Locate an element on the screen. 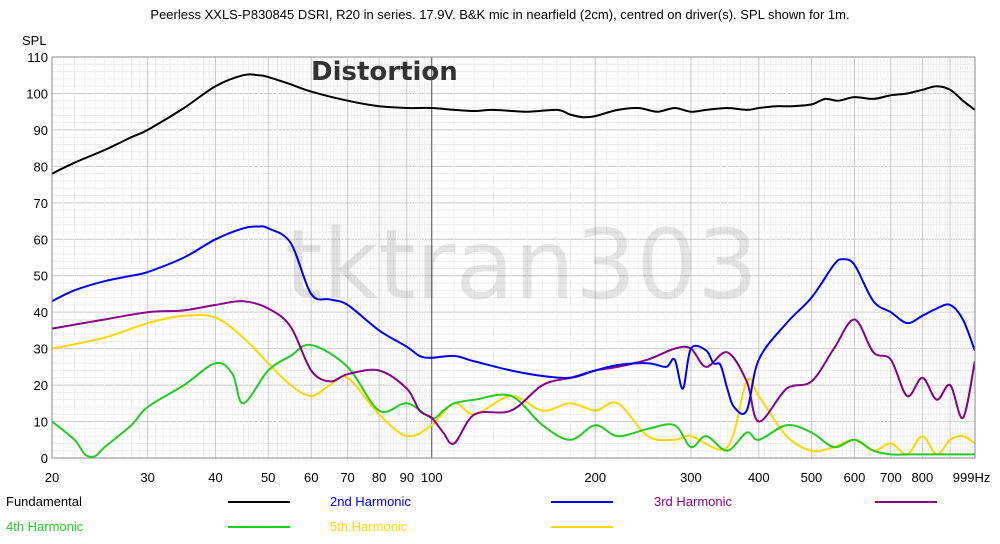 This screenshot has width=1000, height=544. legend-label-3rd-harmonic: 3rd Harmonic is located at coordinates (693, 501).